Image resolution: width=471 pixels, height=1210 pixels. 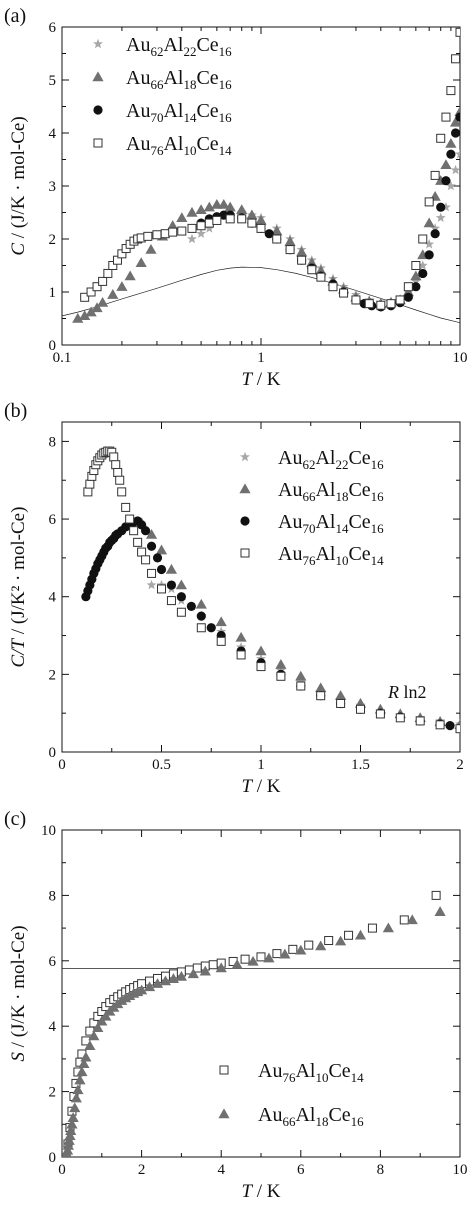 What do you see at coordinates (142, 1170) in the screenshot?
I see `panel-c-x-tick-label: 2` at bounding box center [142, 1170].